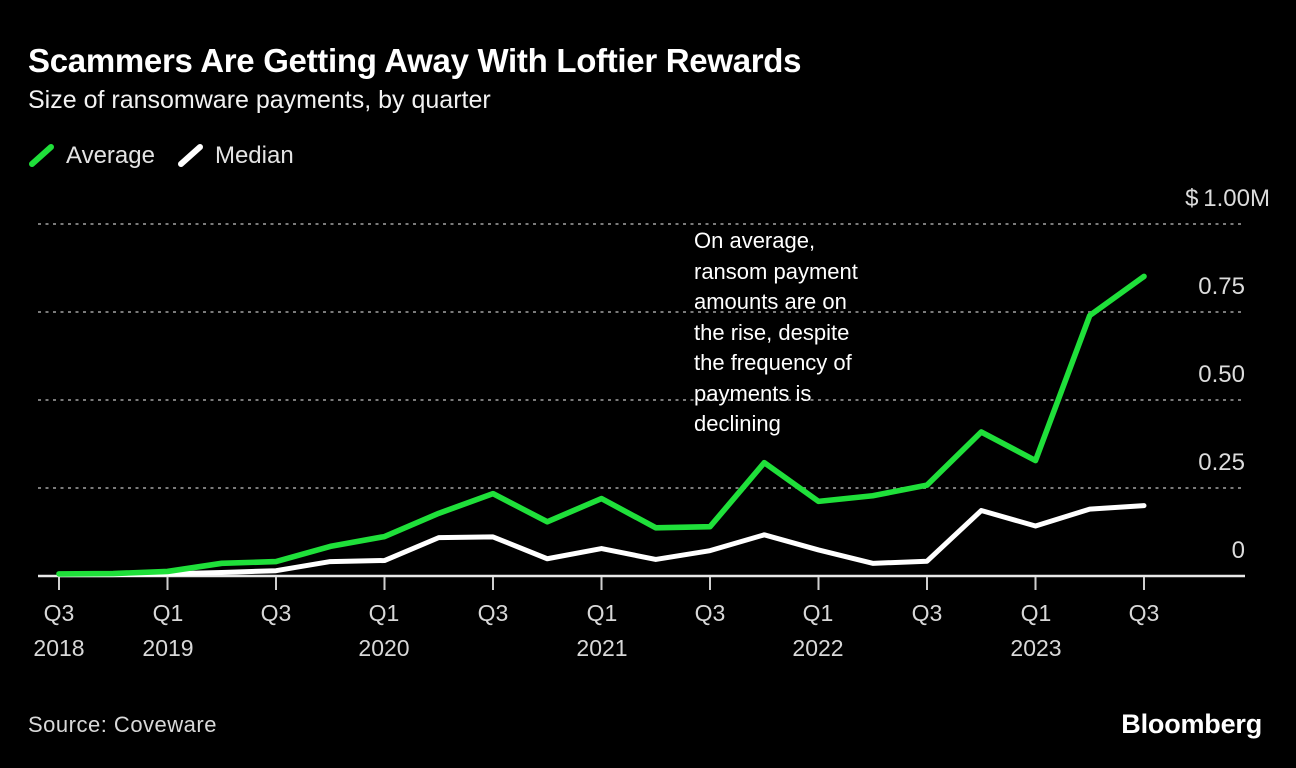 Image resolution: width=1296 pixels, height=768 pixels. What do you see at coordinates (1238, 550) in the screenshot?
I see `y-axis-label-0: 0` at bounding box center [1238, 550].